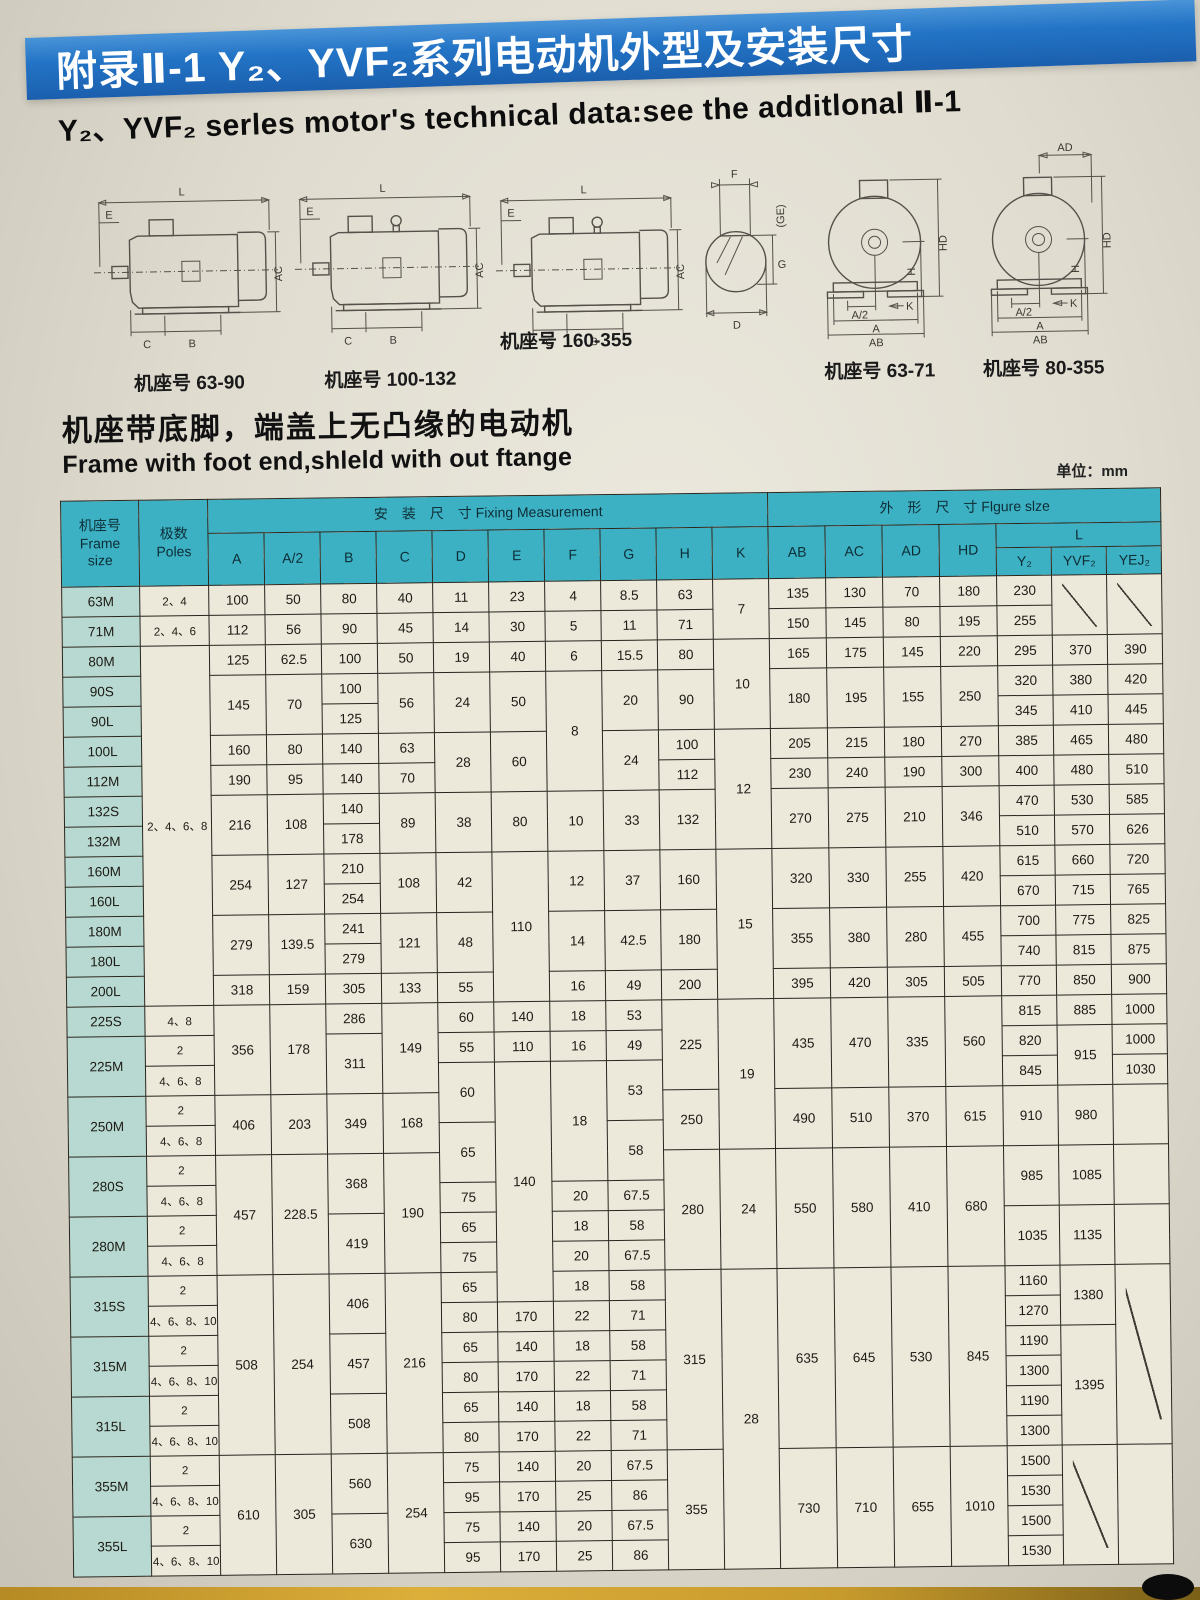 This screenshot has width=1200, height=1600. What do you see at coordinates (1026, 740) in the screenshot?
I see `dimension-value-cell: 385` at bounding box center [1026, 740].